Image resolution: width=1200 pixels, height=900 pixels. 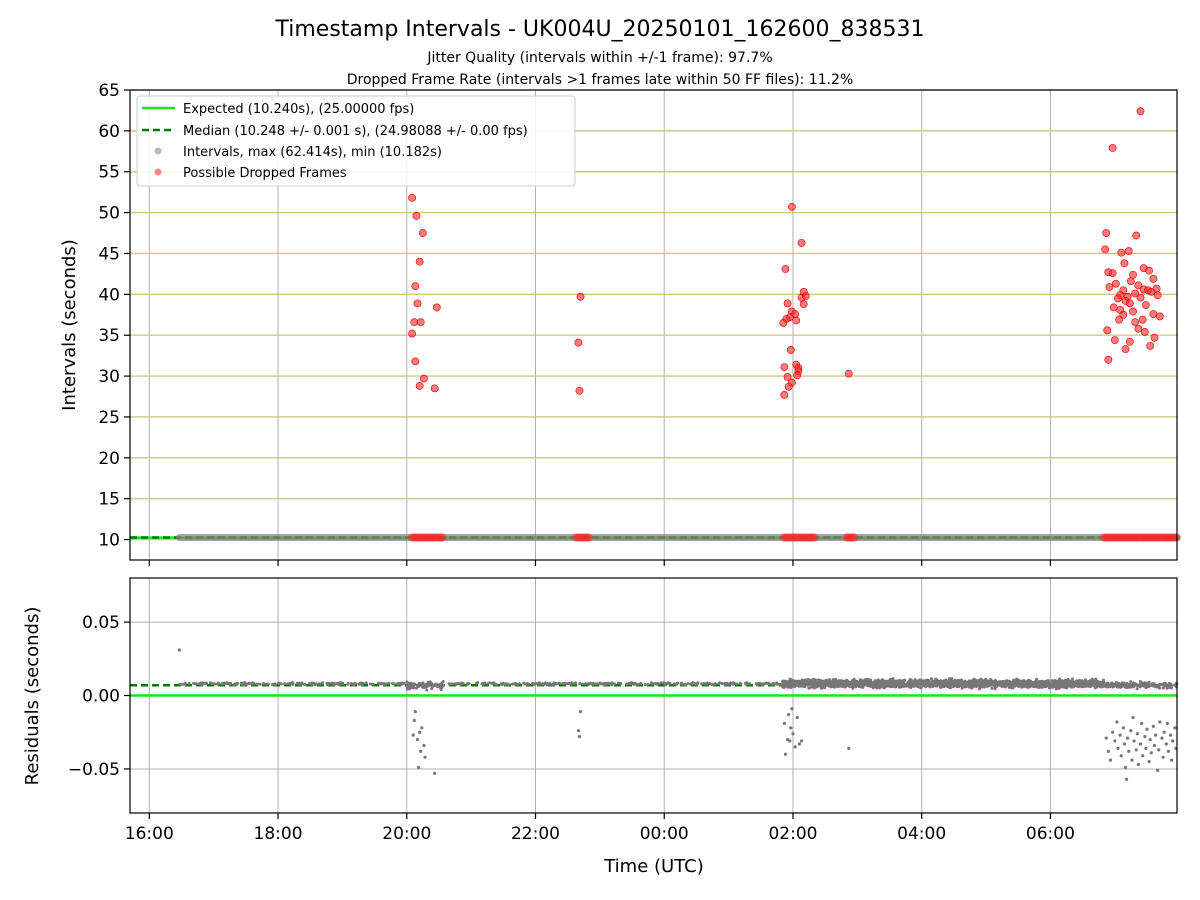 I want to click on intervals-y-tick-label: 40, so click(x=109, y=295).